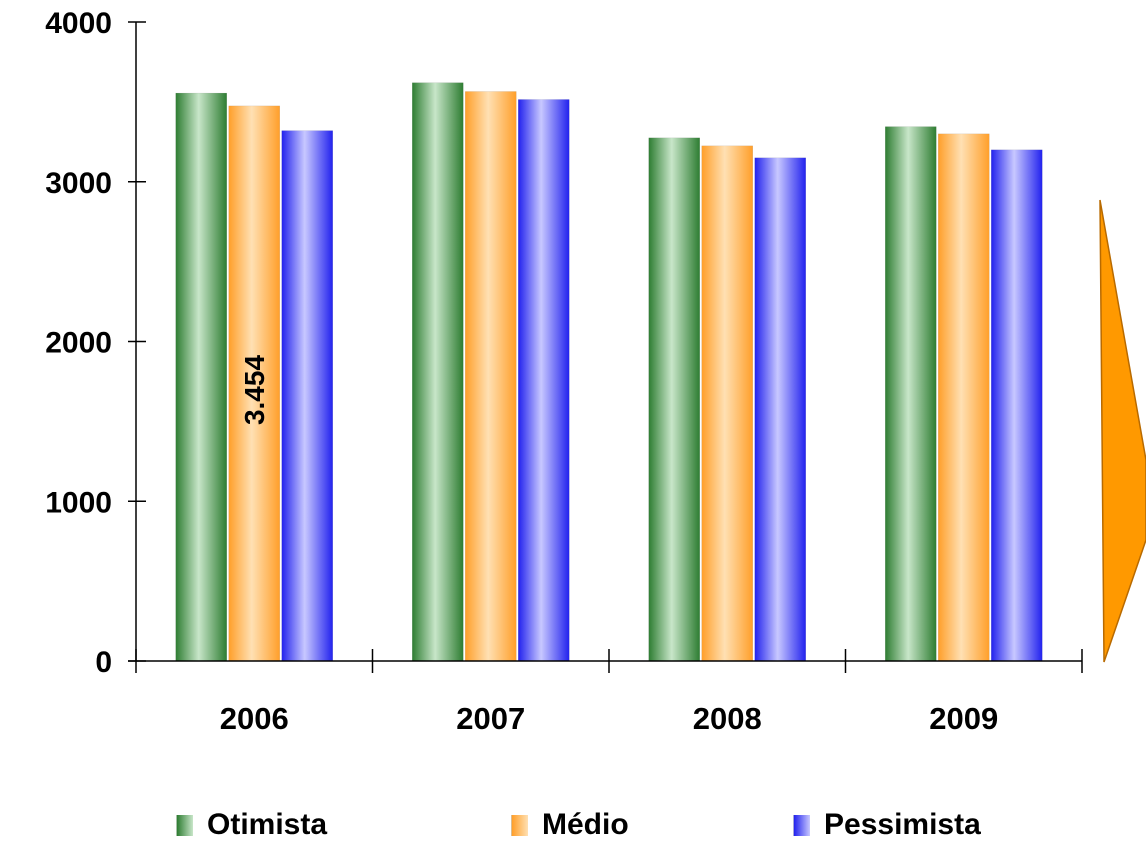  Describe the element at coordinates (519, 825) in the screenshot. I see `legend-swatch-medio` at that location.